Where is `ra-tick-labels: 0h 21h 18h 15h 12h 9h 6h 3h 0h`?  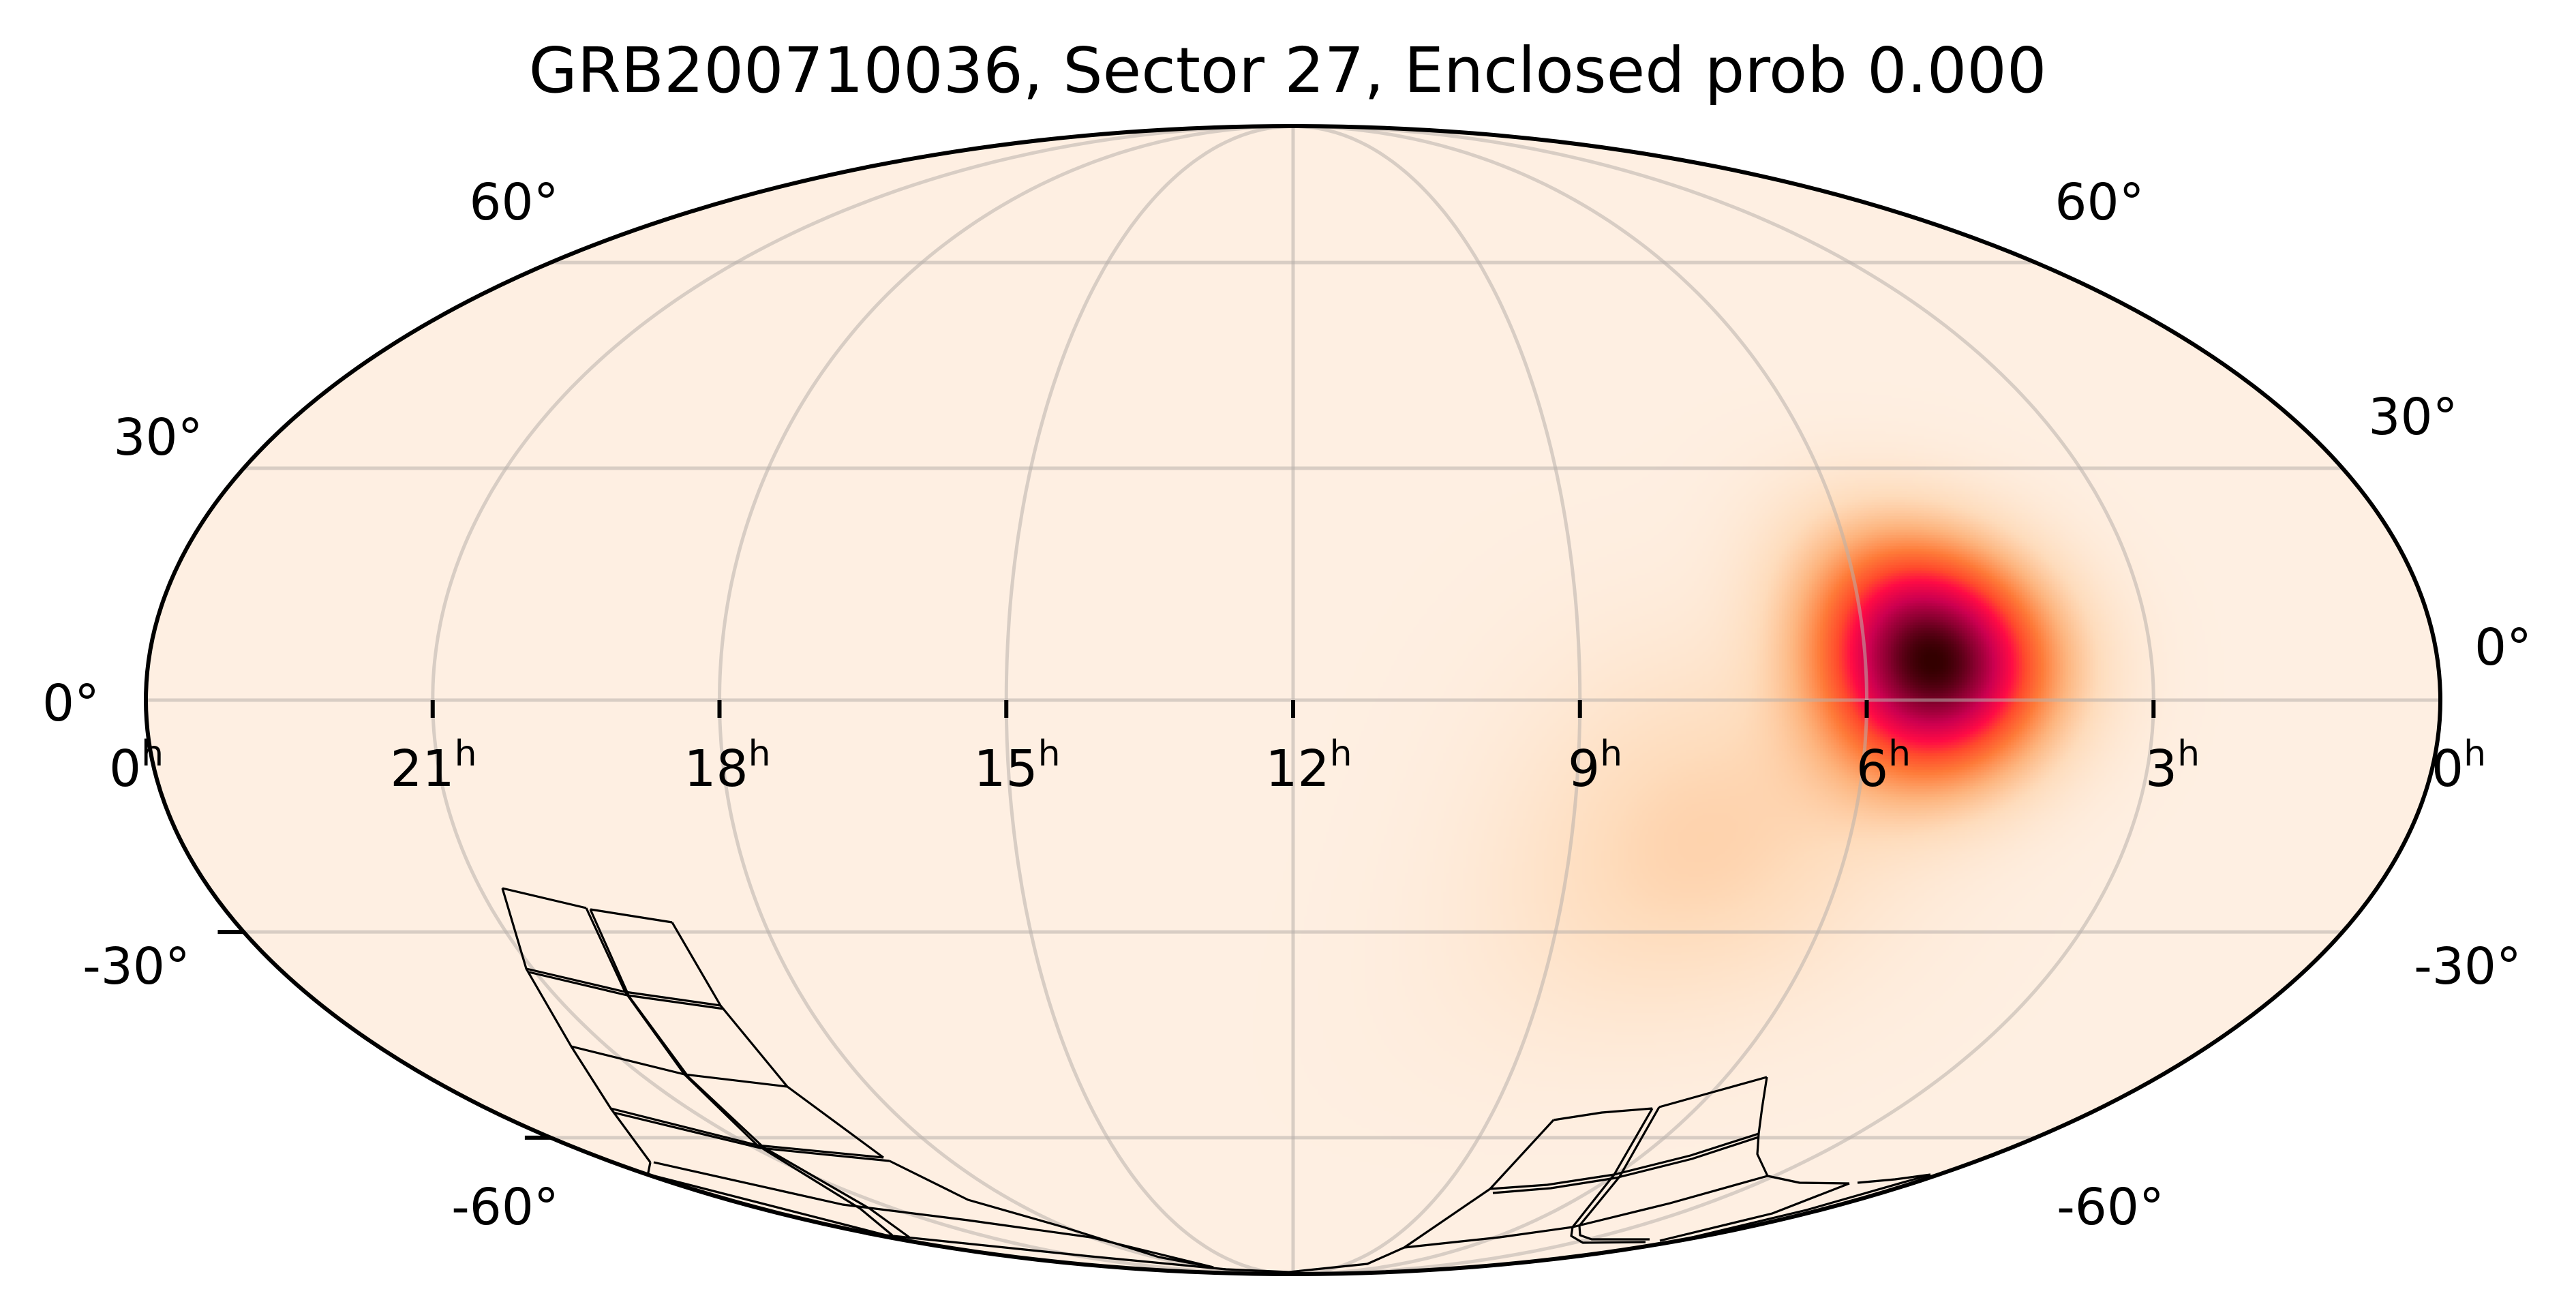
ra-tick-labels: 0h 21h 18h 15h 12h 9h 6h 3h 0h is located at coordinates (1297, 766).